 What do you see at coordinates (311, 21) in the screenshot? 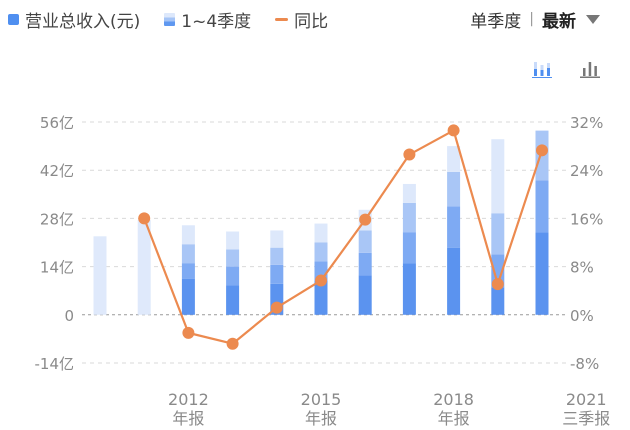
I see `legend-yoy-label: 同比` at bounding box center [311, 21].